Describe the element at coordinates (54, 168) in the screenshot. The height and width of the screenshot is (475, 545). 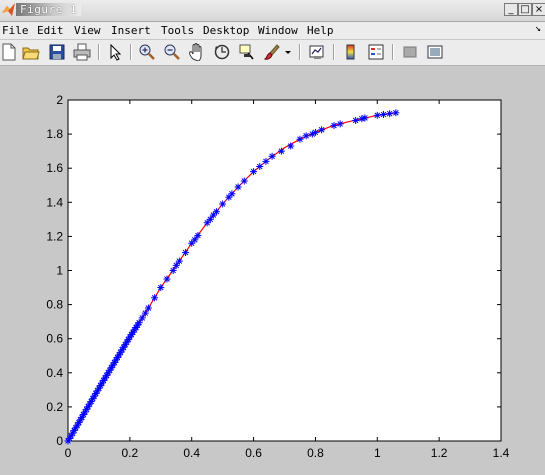
I see `y-tick-label: 1.6` at that location.